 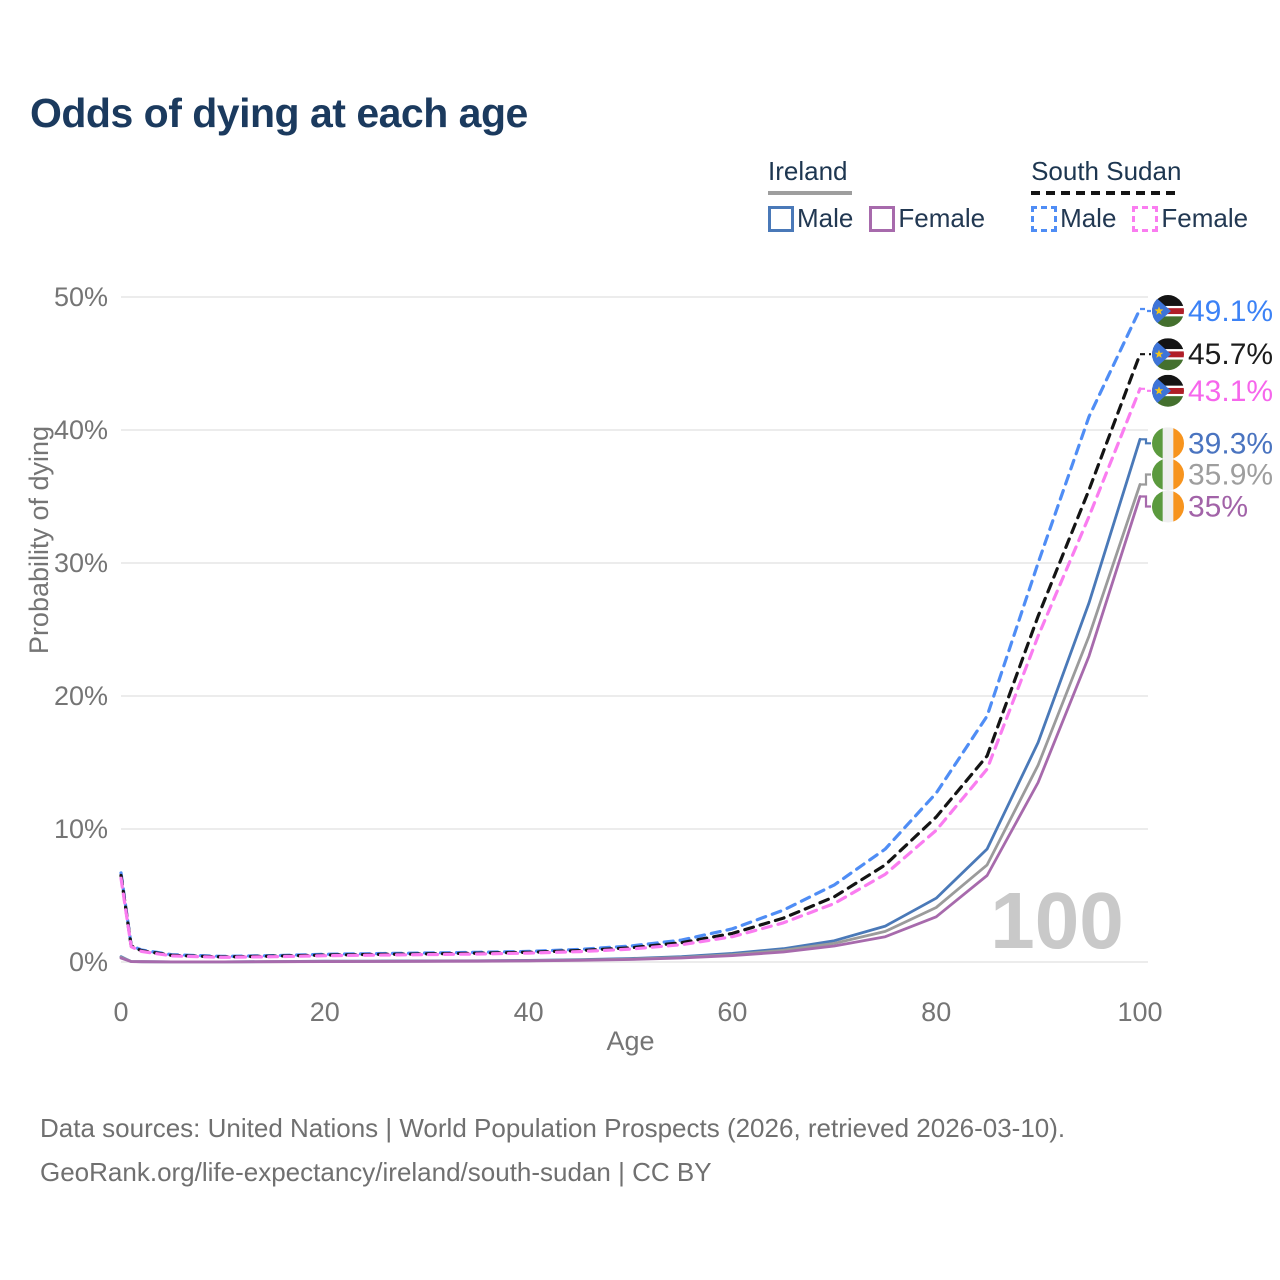 I want to click on end-value-label-ireland-male: 39.3%, so click(x=1230, y=443).